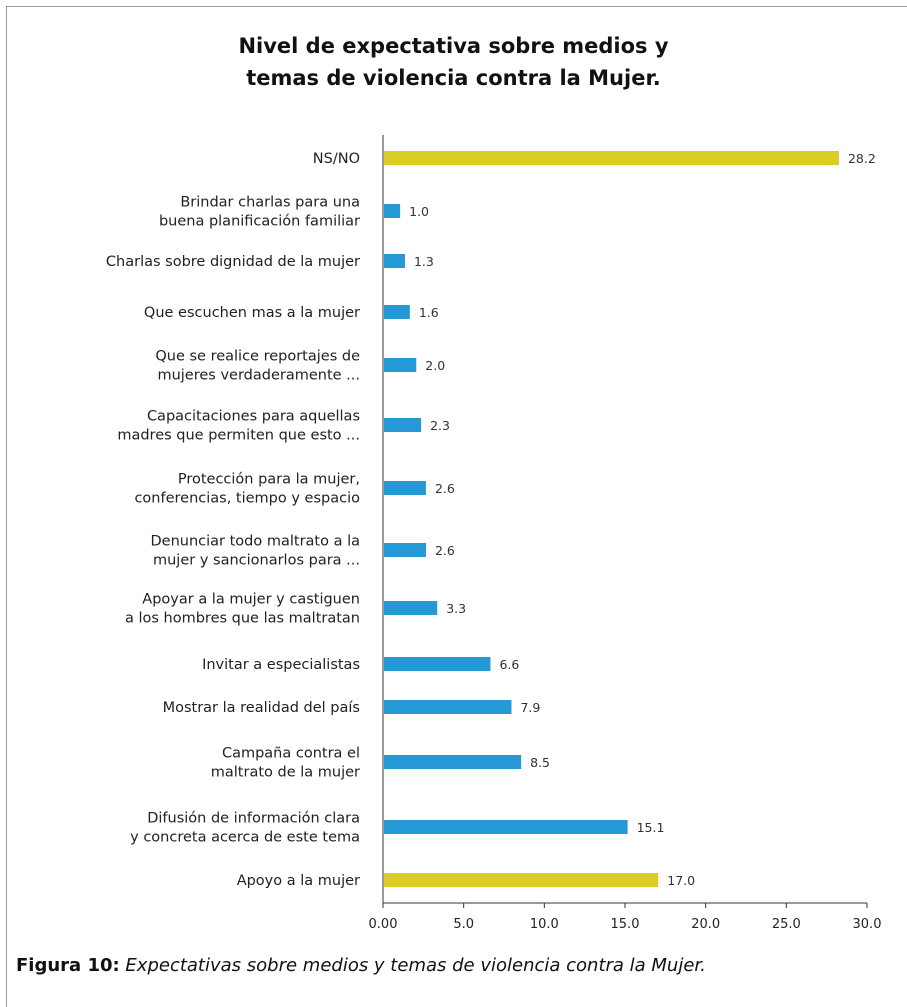 Image resolution: width=907 pixels, height=1007 pixels. Describe the element at coordinates (253, 819) in the screenshot. I see `category-label-line: Difusión de información clara` at that location.